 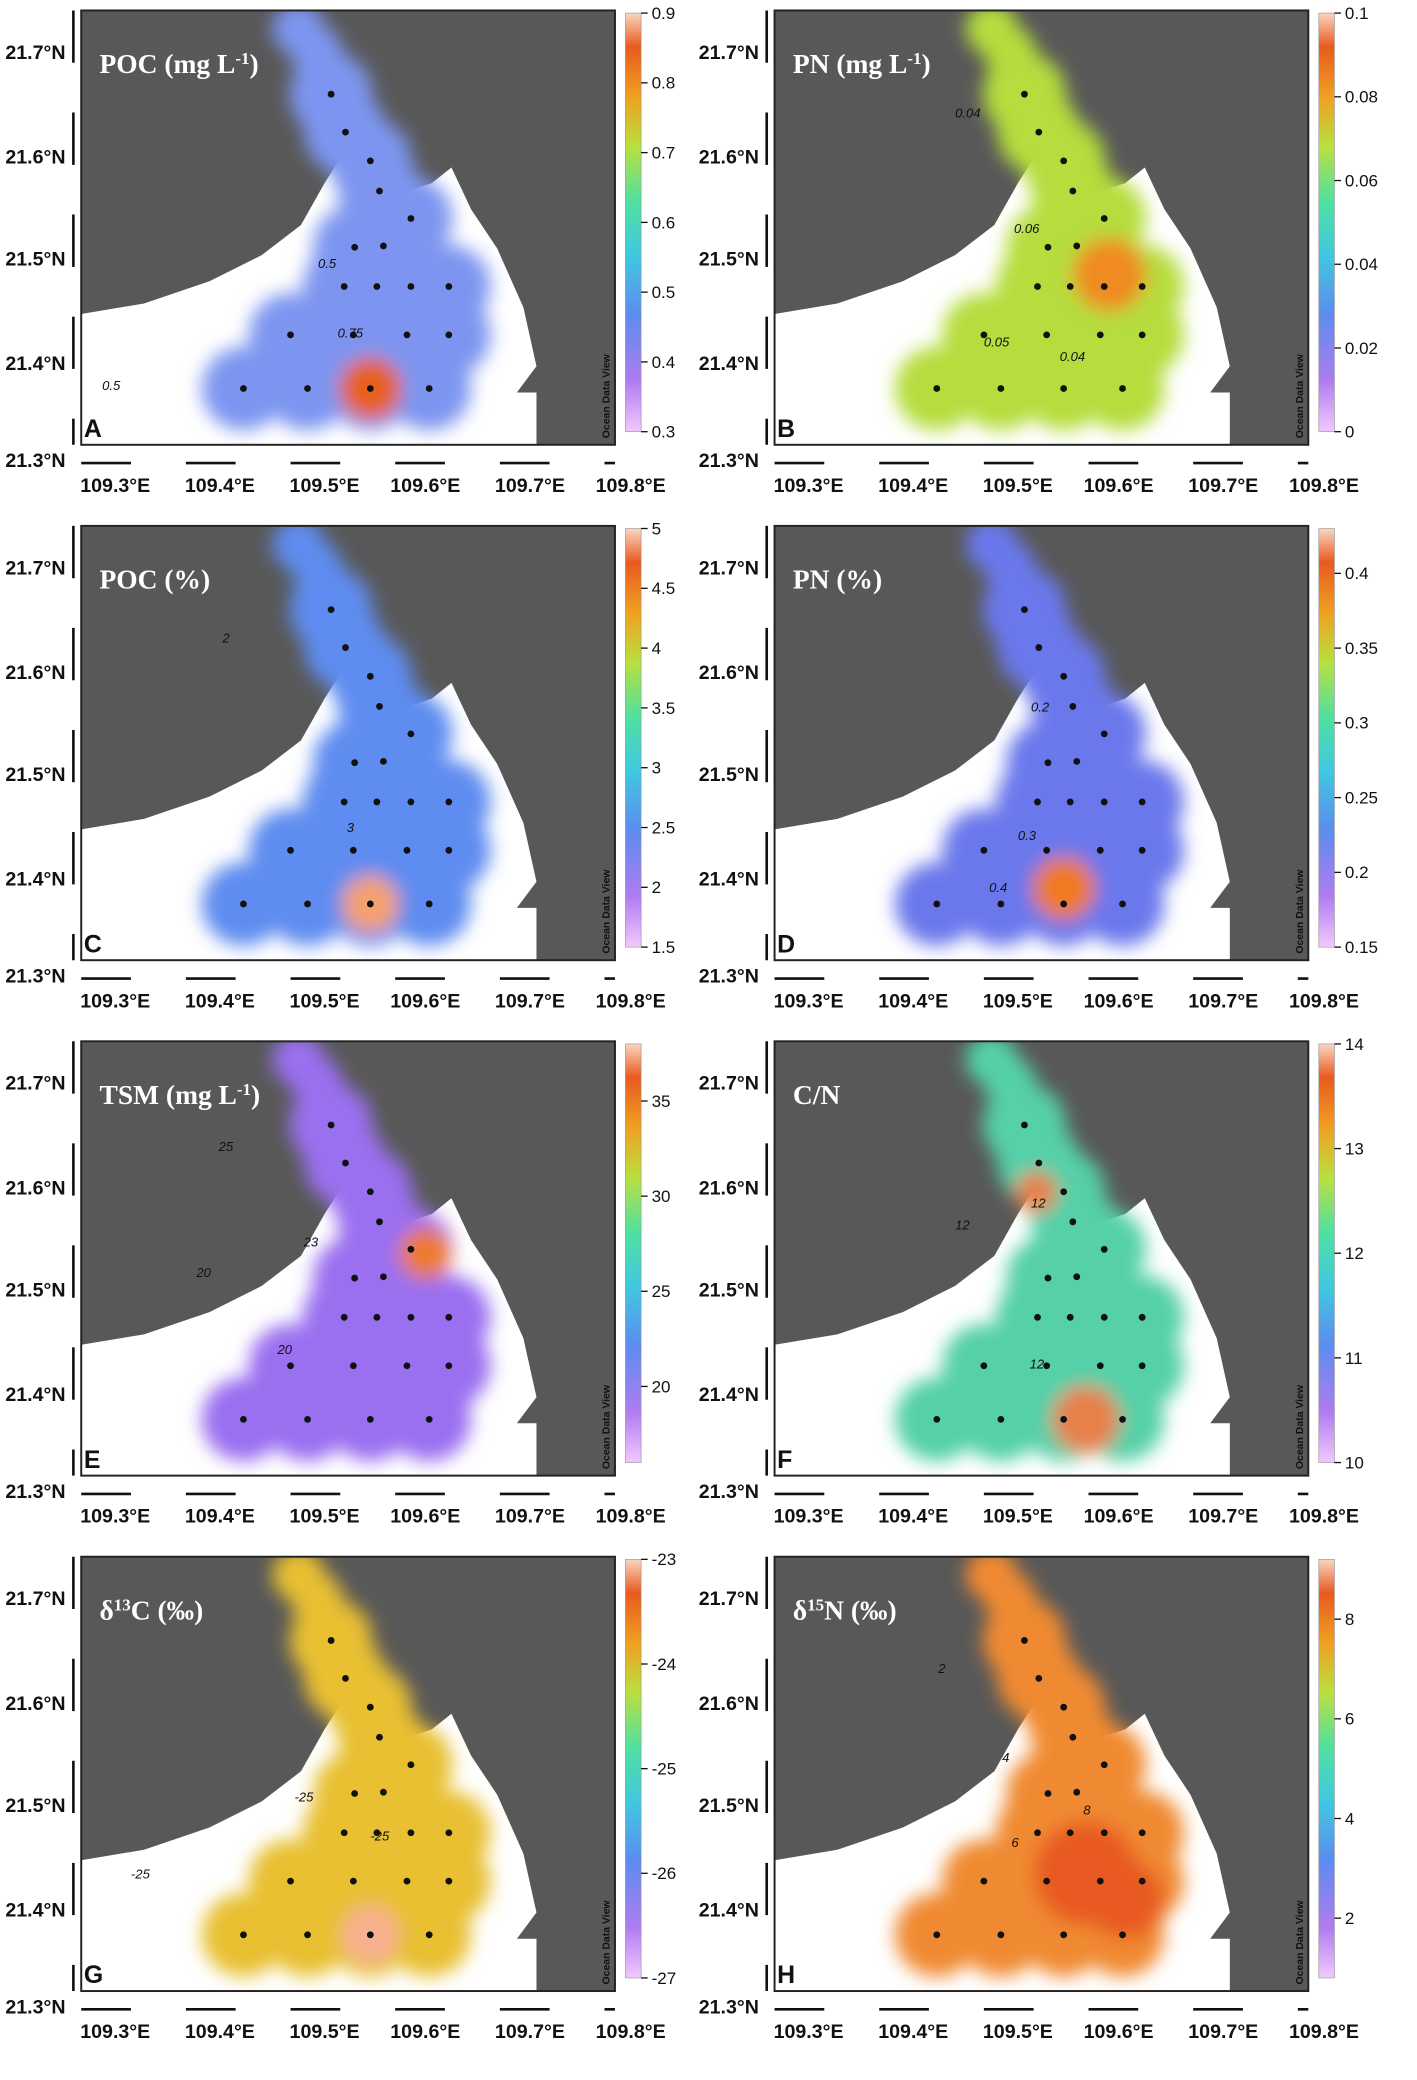 What do you see at coordinates (816, 1095) in the screenshot?
I see `panel-title: C/N` at bounding box center [816, 1095].